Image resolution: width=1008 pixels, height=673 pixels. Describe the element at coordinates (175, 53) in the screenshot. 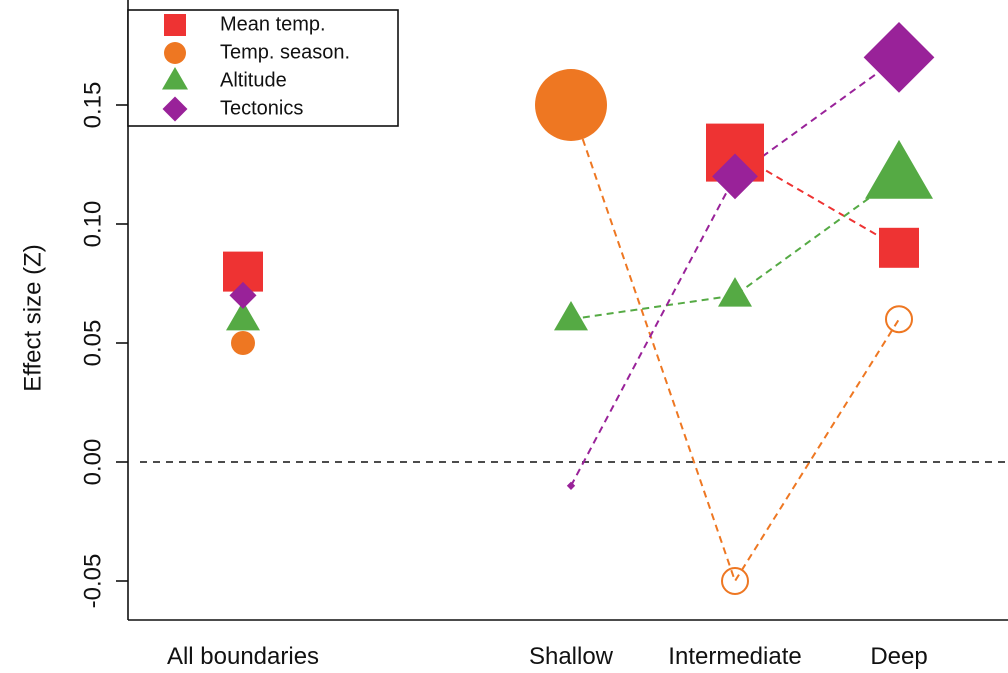

I see `legend-marker-temp-season` at that location.